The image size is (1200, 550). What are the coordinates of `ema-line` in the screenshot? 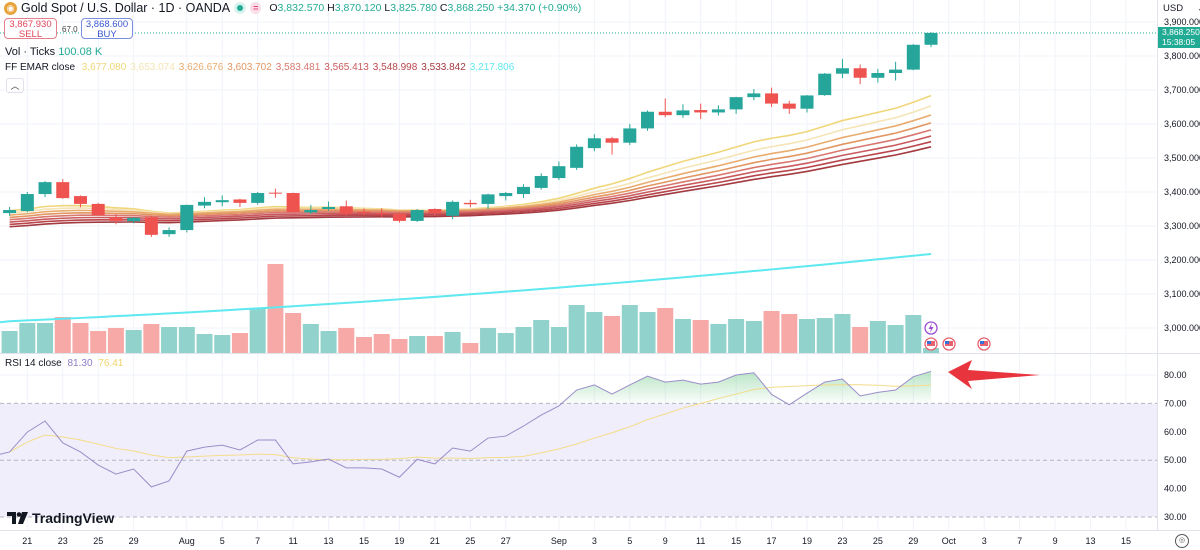 It's located at (470, 187).